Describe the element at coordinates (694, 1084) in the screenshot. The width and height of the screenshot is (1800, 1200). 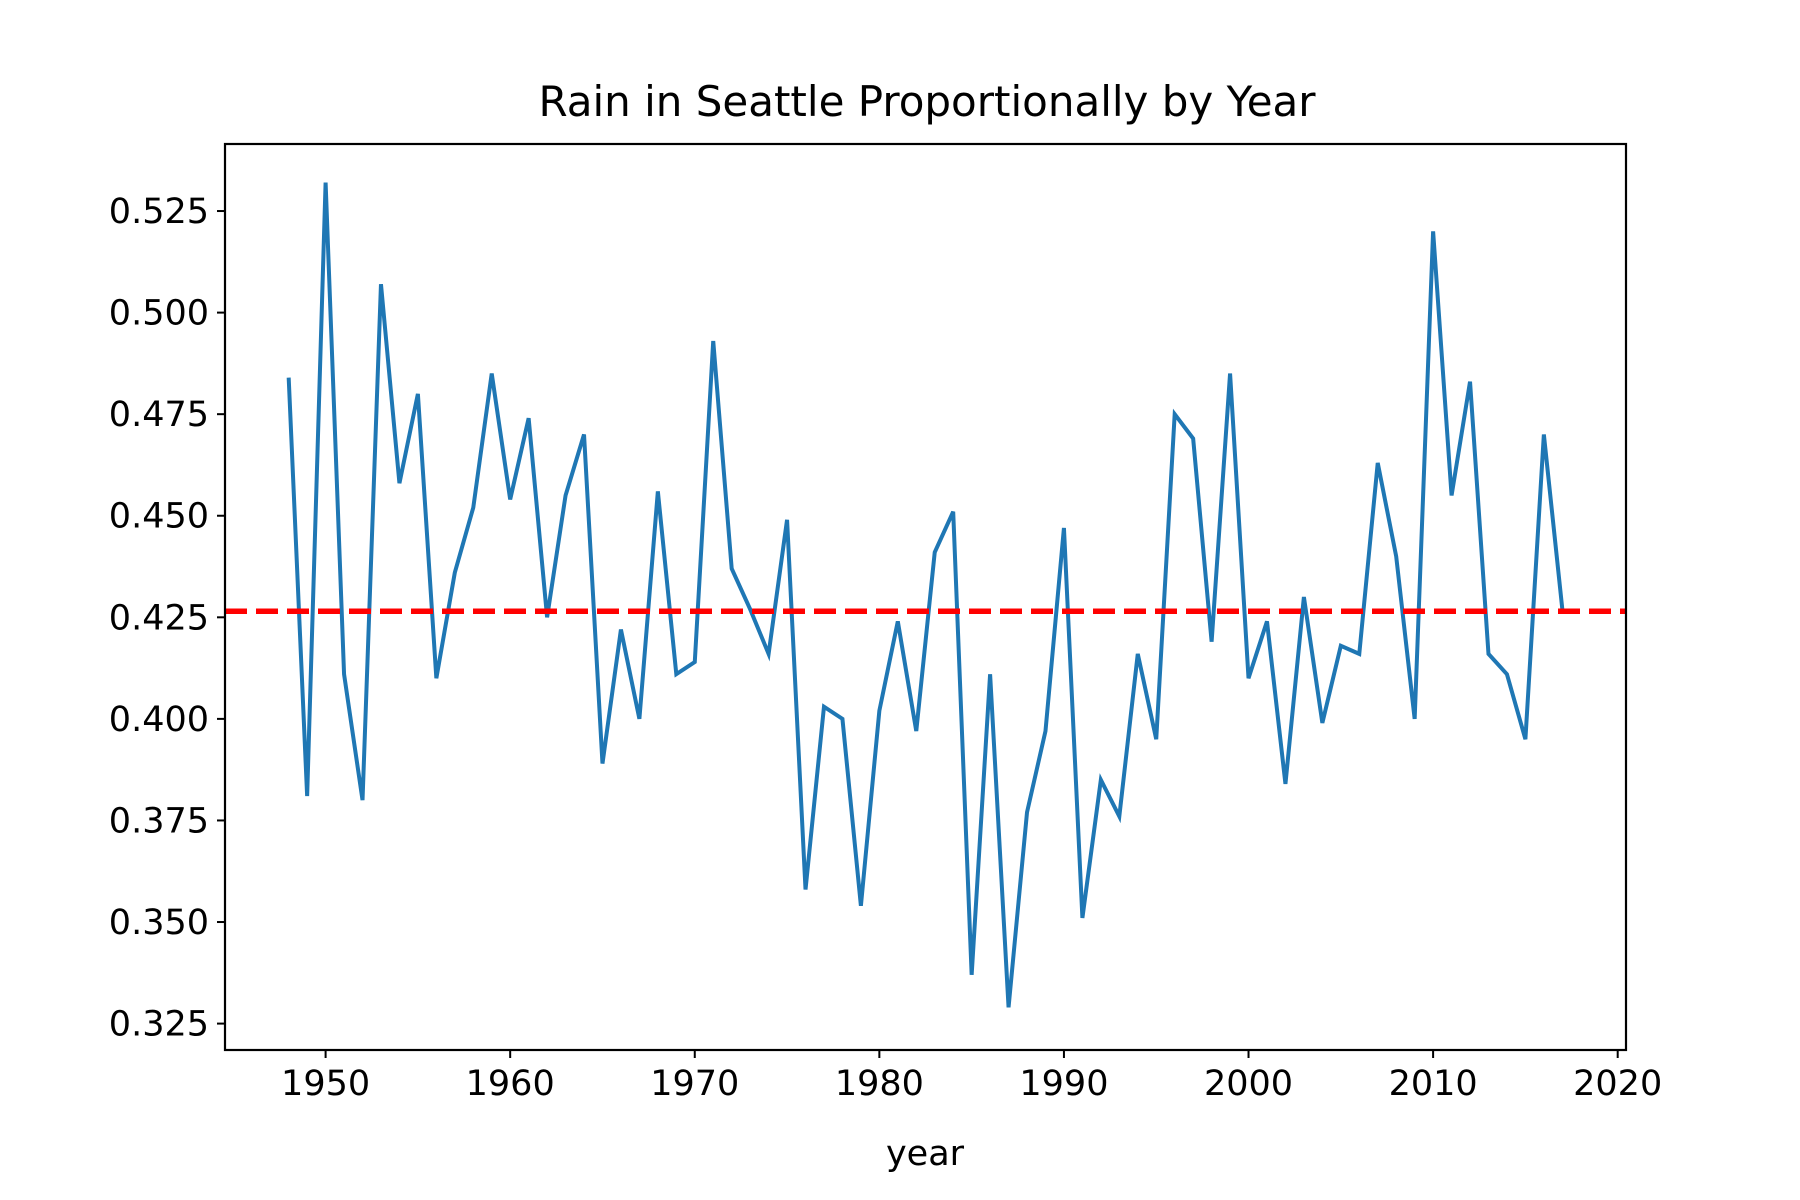
I see `x-tick-label: 1970` at that location.